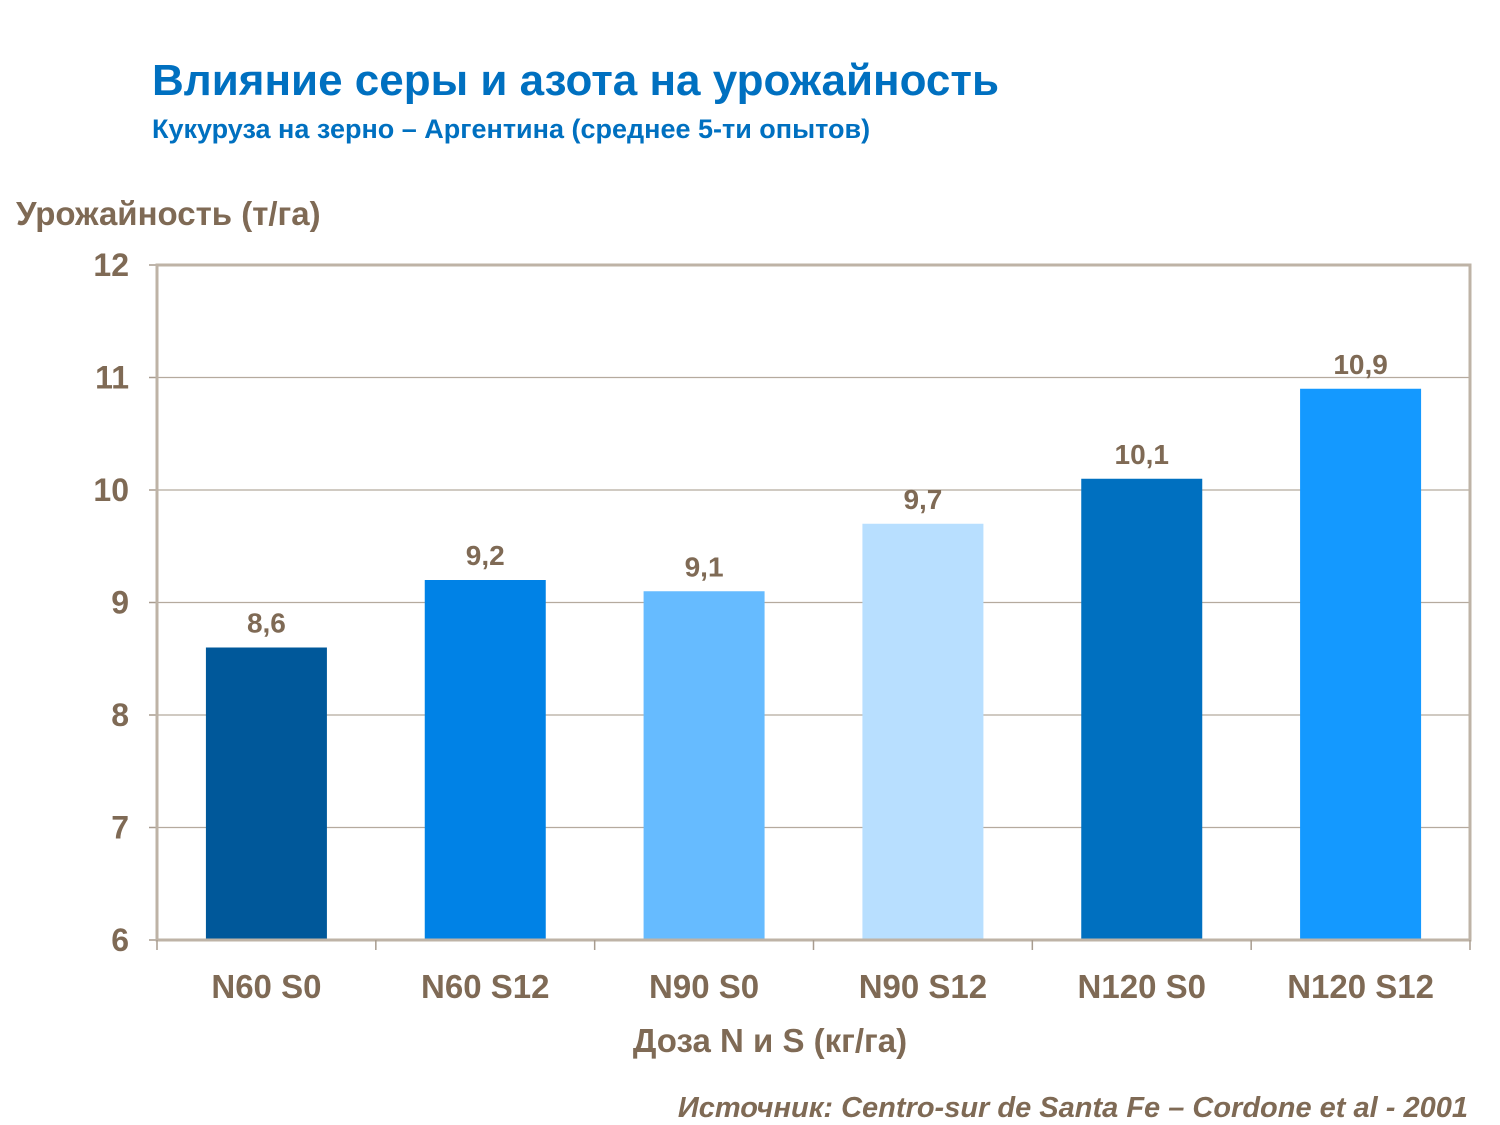 The height and width of the screenshot is (1125, 1500). Describe the element at coordinates (1360, 986) in the screenshot. I see `x-tick-label: N120 S12` at that location.